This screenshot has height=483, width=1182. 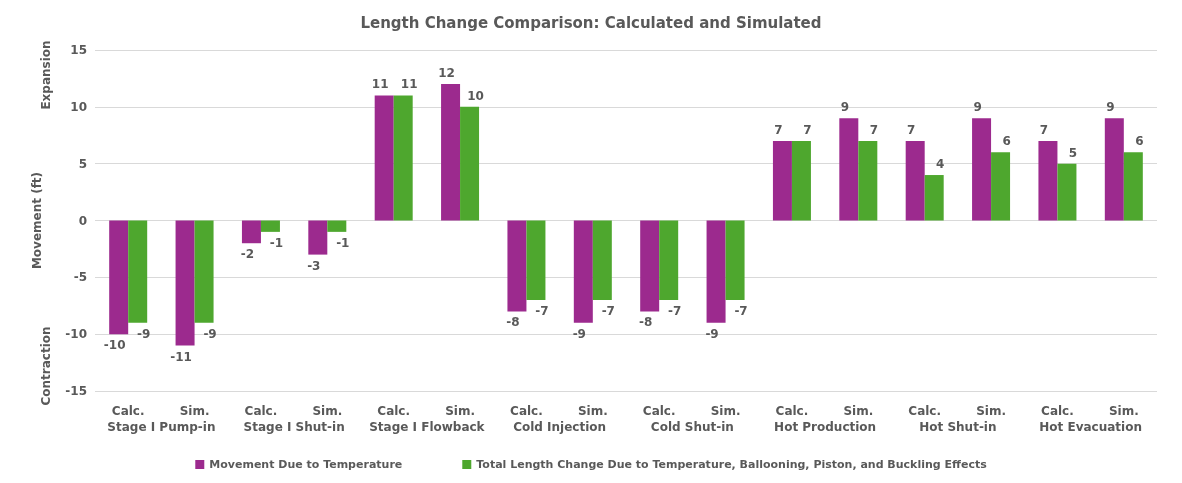 What do you see at coordinates (181, 356) in the screenshot?
I see `data-label: -11` at bounding box center [181, 356].